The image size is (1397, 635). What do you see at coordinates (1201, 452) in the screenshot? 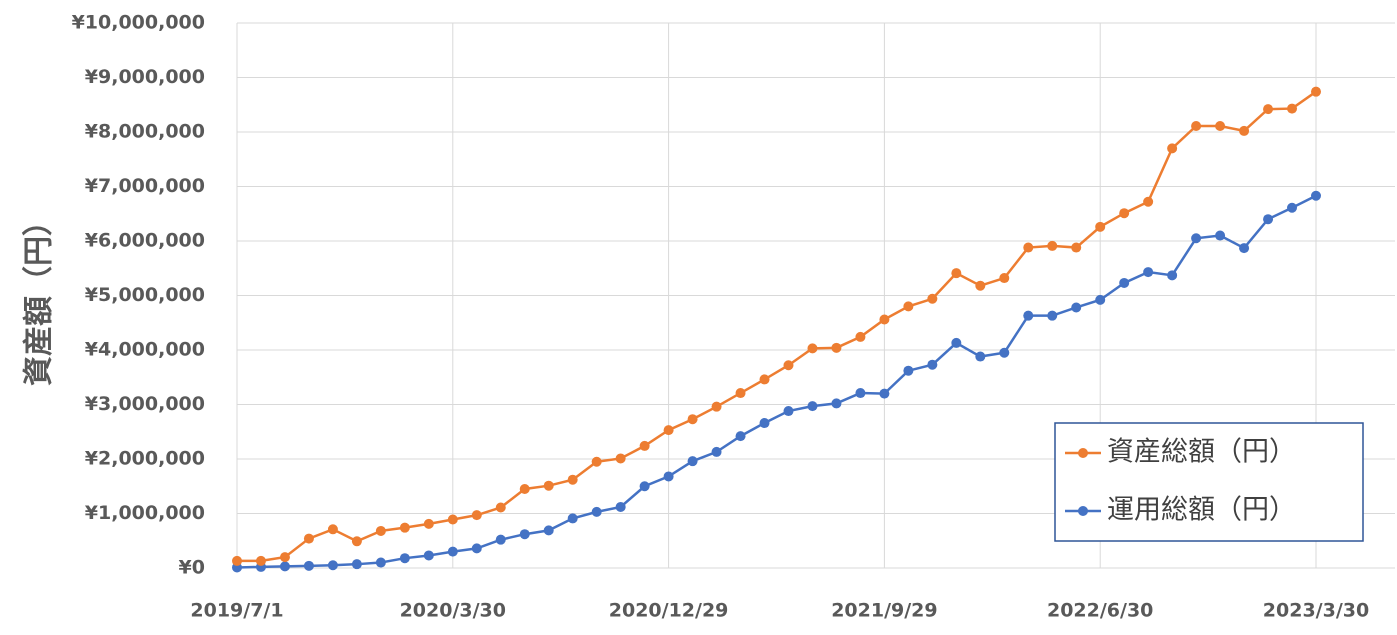
I see `legend-label: 資産総額（円）` at bounding box center [1201, 452].